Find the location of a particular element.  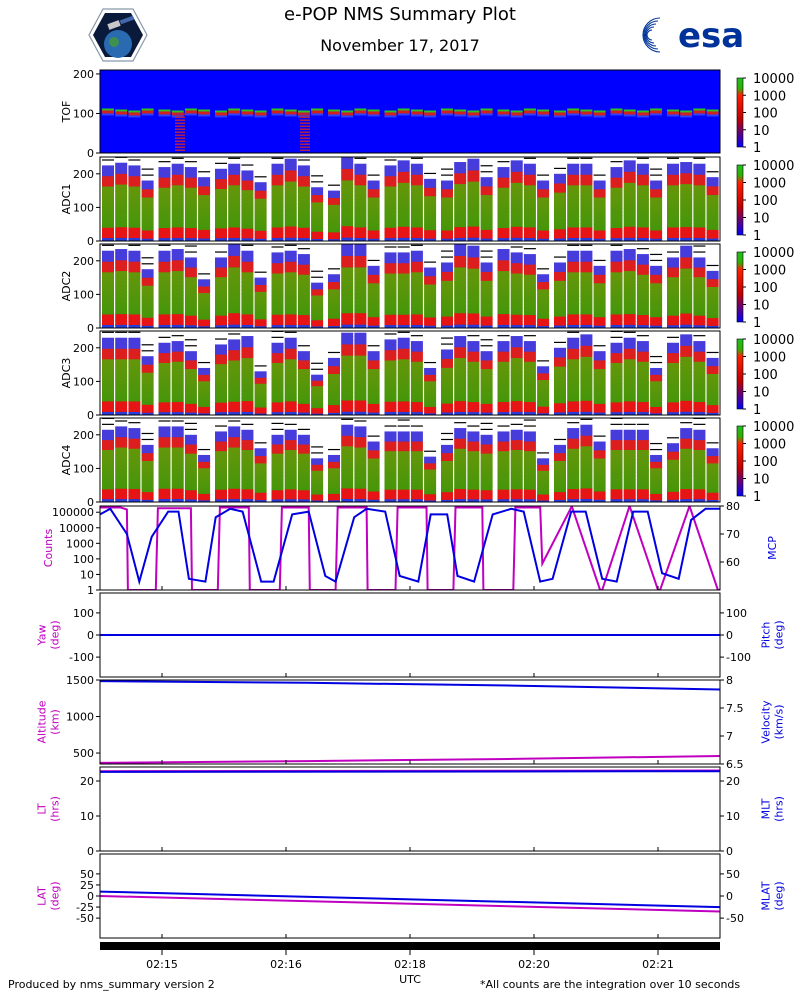

panel-frame is located at coordinates (410, 199).